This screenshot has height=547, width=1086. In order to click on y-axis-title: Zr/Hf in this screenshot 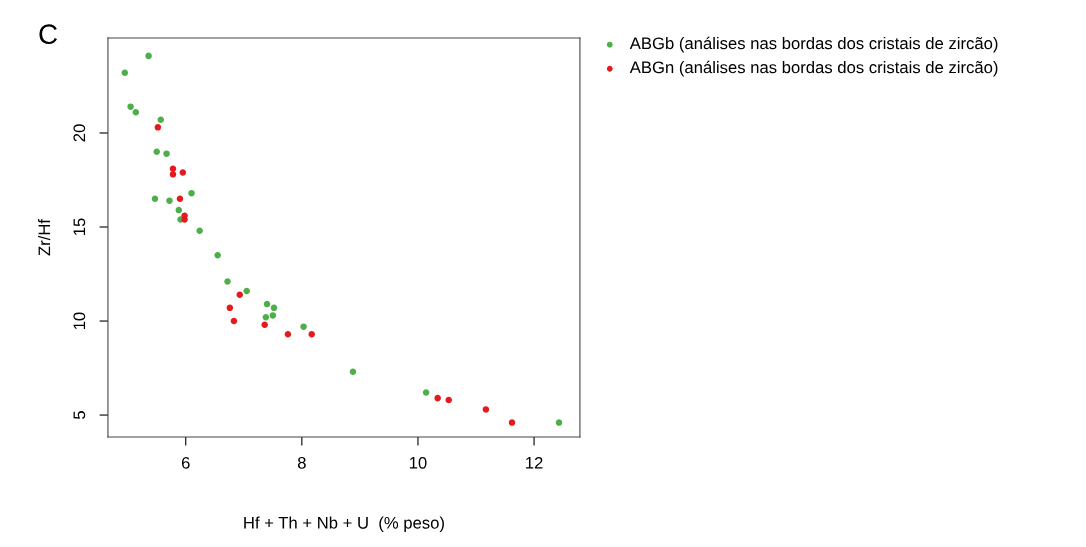, I will do `click(44, 237)`.